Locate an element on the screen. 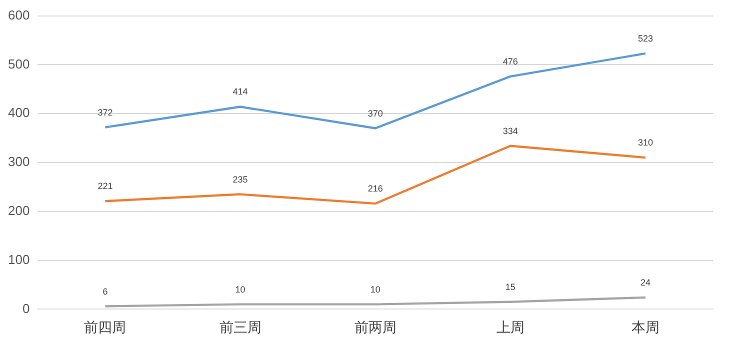 Image resolution: width=753 pixels, height=344 pixels. data-label: 221 is located at coordinates (105, 186).